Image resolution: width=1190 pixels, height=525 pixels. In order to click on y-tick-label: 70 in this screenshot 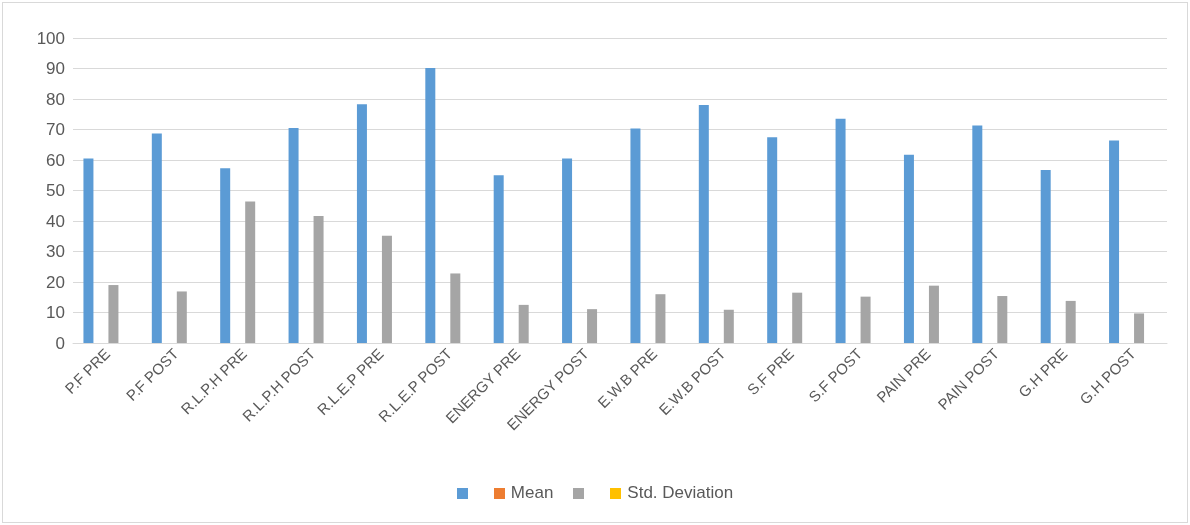, I will do `click(55, 129)`.